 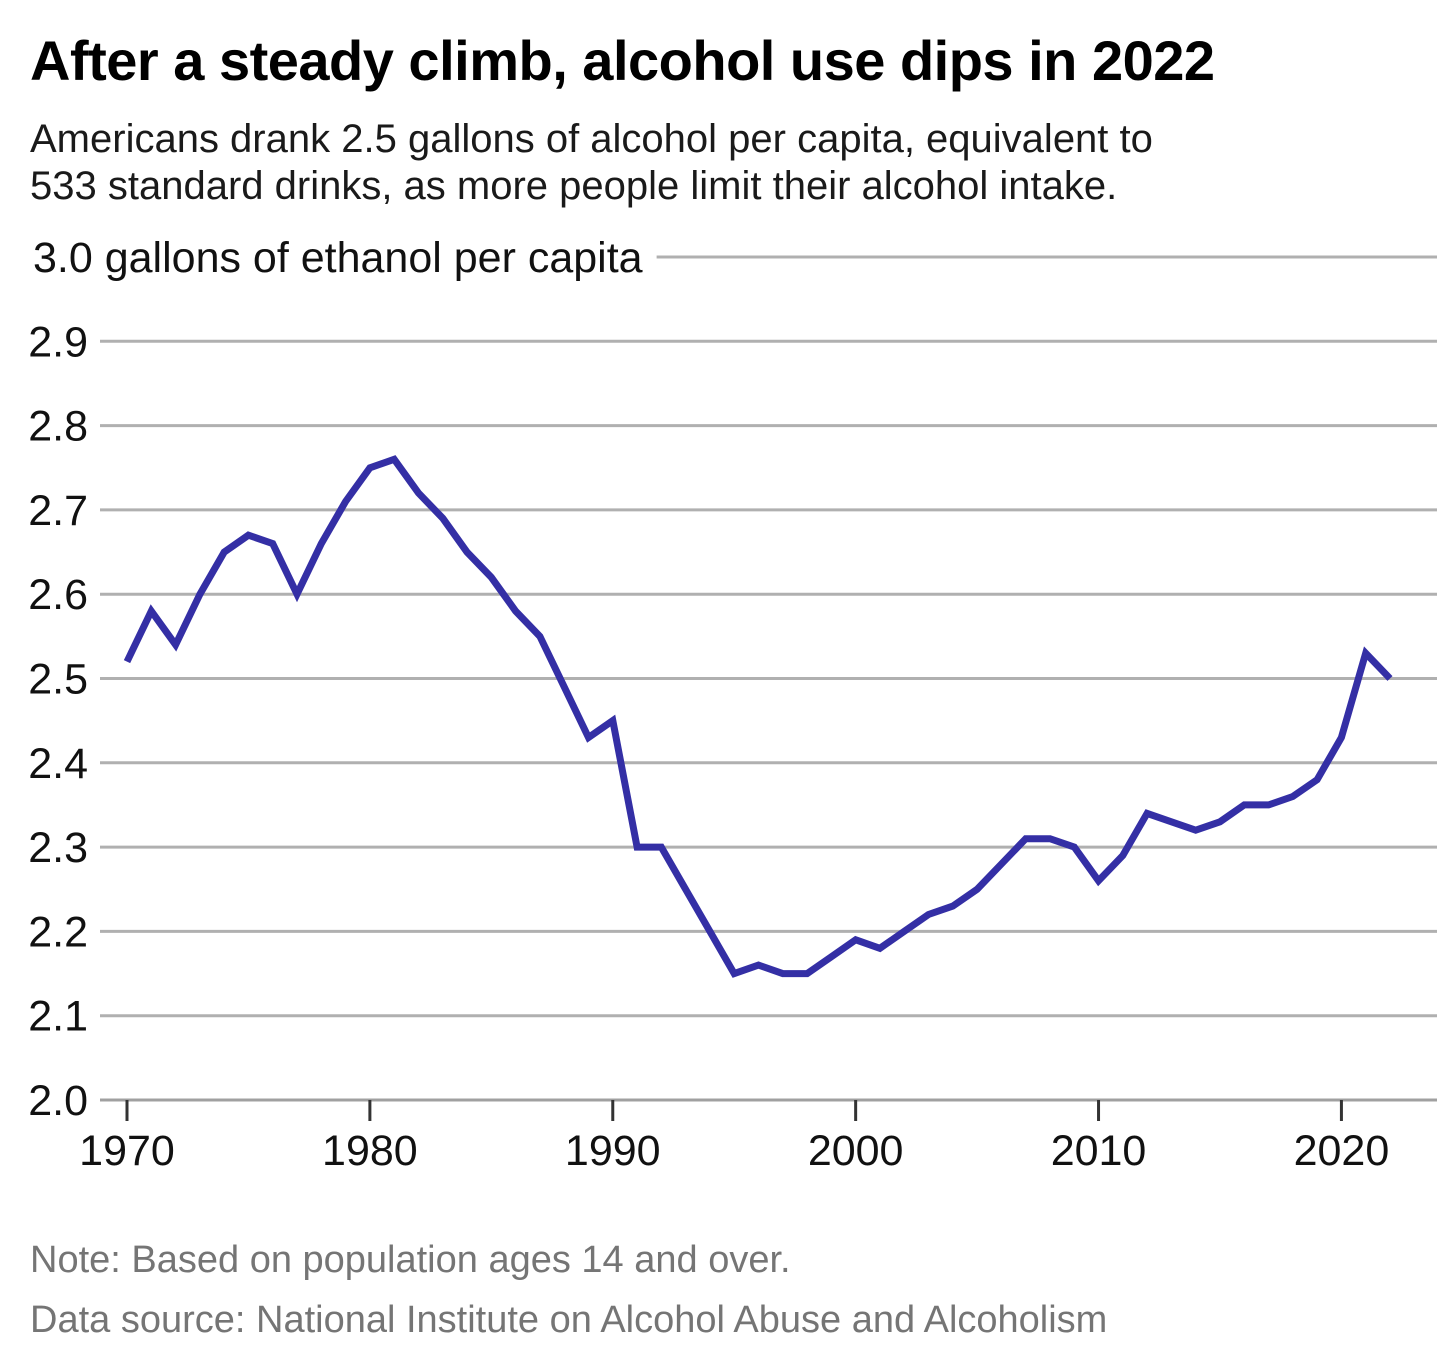 I want to click on x-tick-label: 1990, so click(x=613, y=1151).